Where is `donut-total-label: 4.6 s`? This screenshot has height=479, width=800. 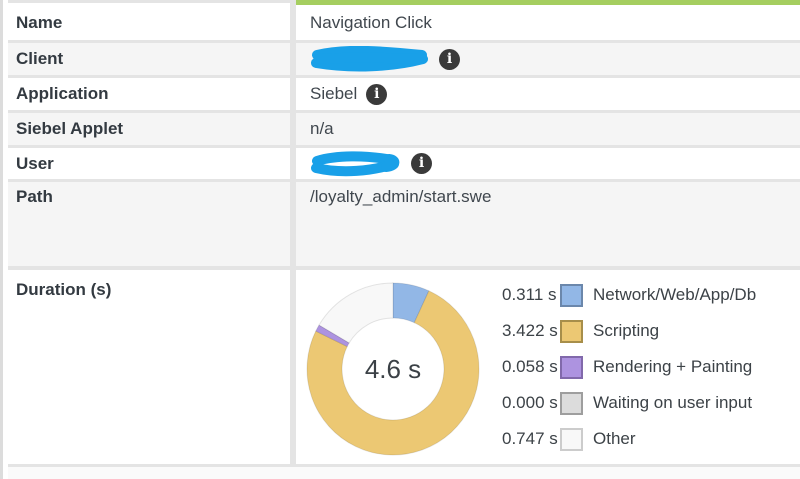 donut-total-label: 4.6 s is located at coordinates (393, 368).